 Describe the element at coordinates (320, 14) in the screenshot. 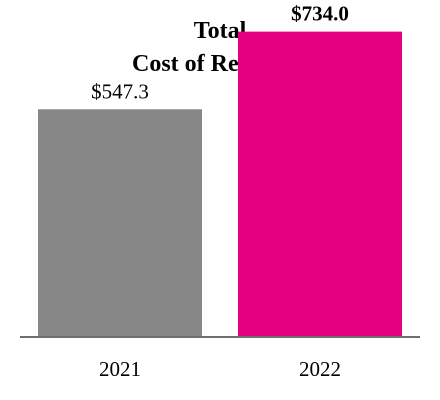

I see `data-label-2022: $734.0` at that location.